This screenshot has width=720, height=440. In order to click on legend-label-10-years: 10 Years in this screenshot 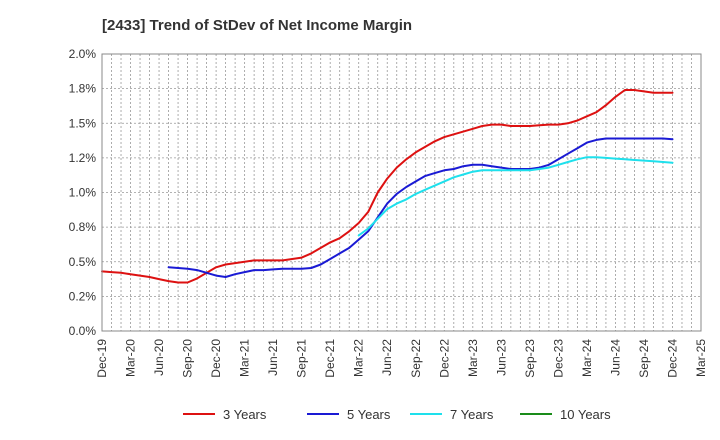, I will do `click(585, 414)`.